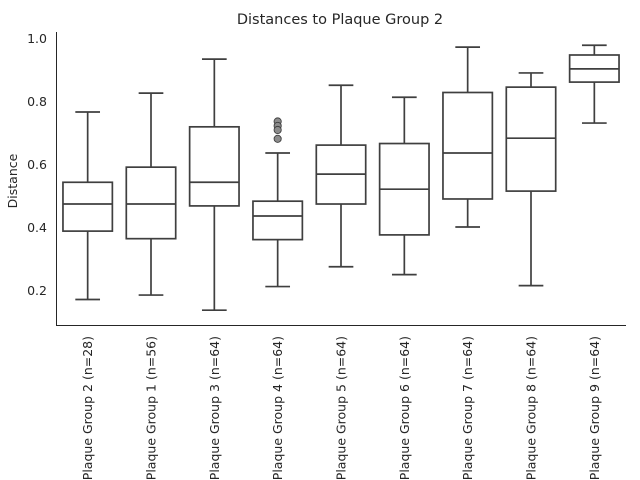  I want to click on x-tick-label: Plaque Group 7 (n=64), so click(467, 408).